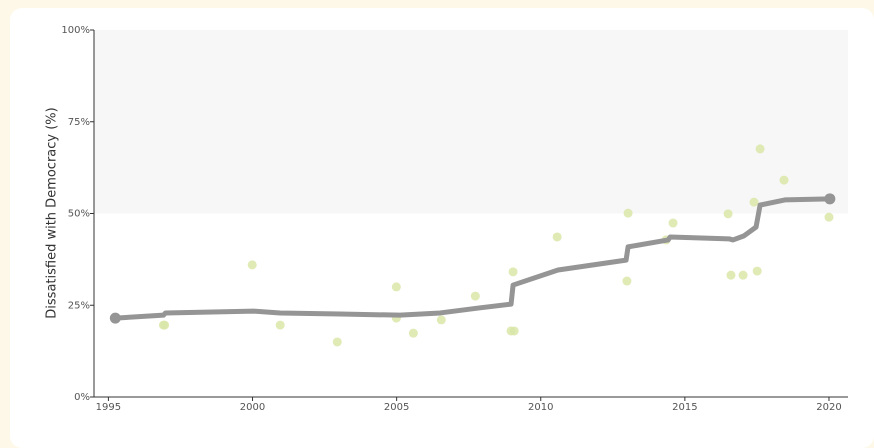  What do you see at coordinates (79, 305) in the screenshot?
I see `y-tick-label: 25%` at bounding box center [79, 305].